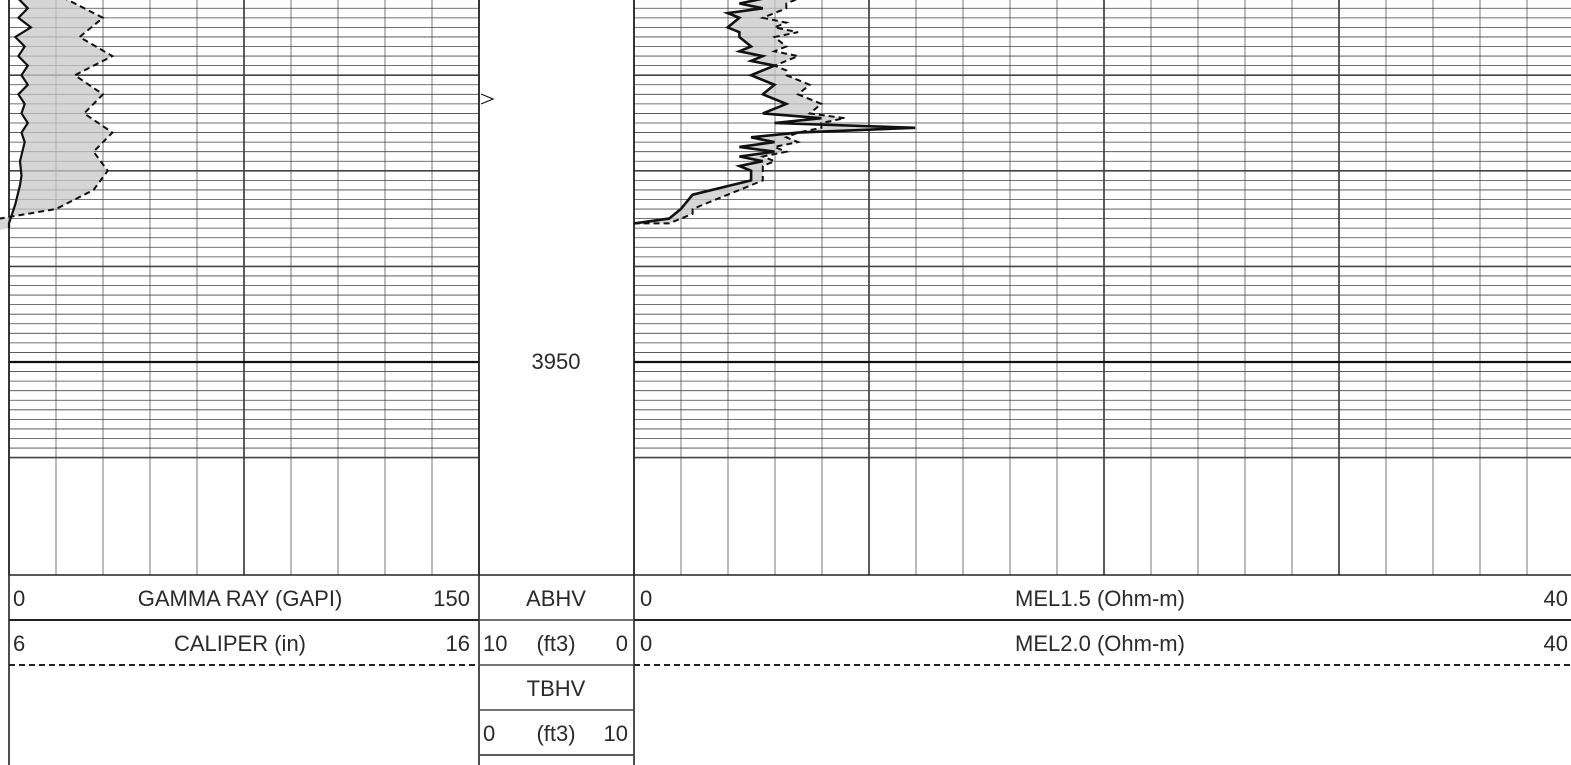 The height and width of the screenshot is (765, 1571). Describe the element at coordinates (20, 114) in the screenshot. I see `gamma-ray-curve` at that location.